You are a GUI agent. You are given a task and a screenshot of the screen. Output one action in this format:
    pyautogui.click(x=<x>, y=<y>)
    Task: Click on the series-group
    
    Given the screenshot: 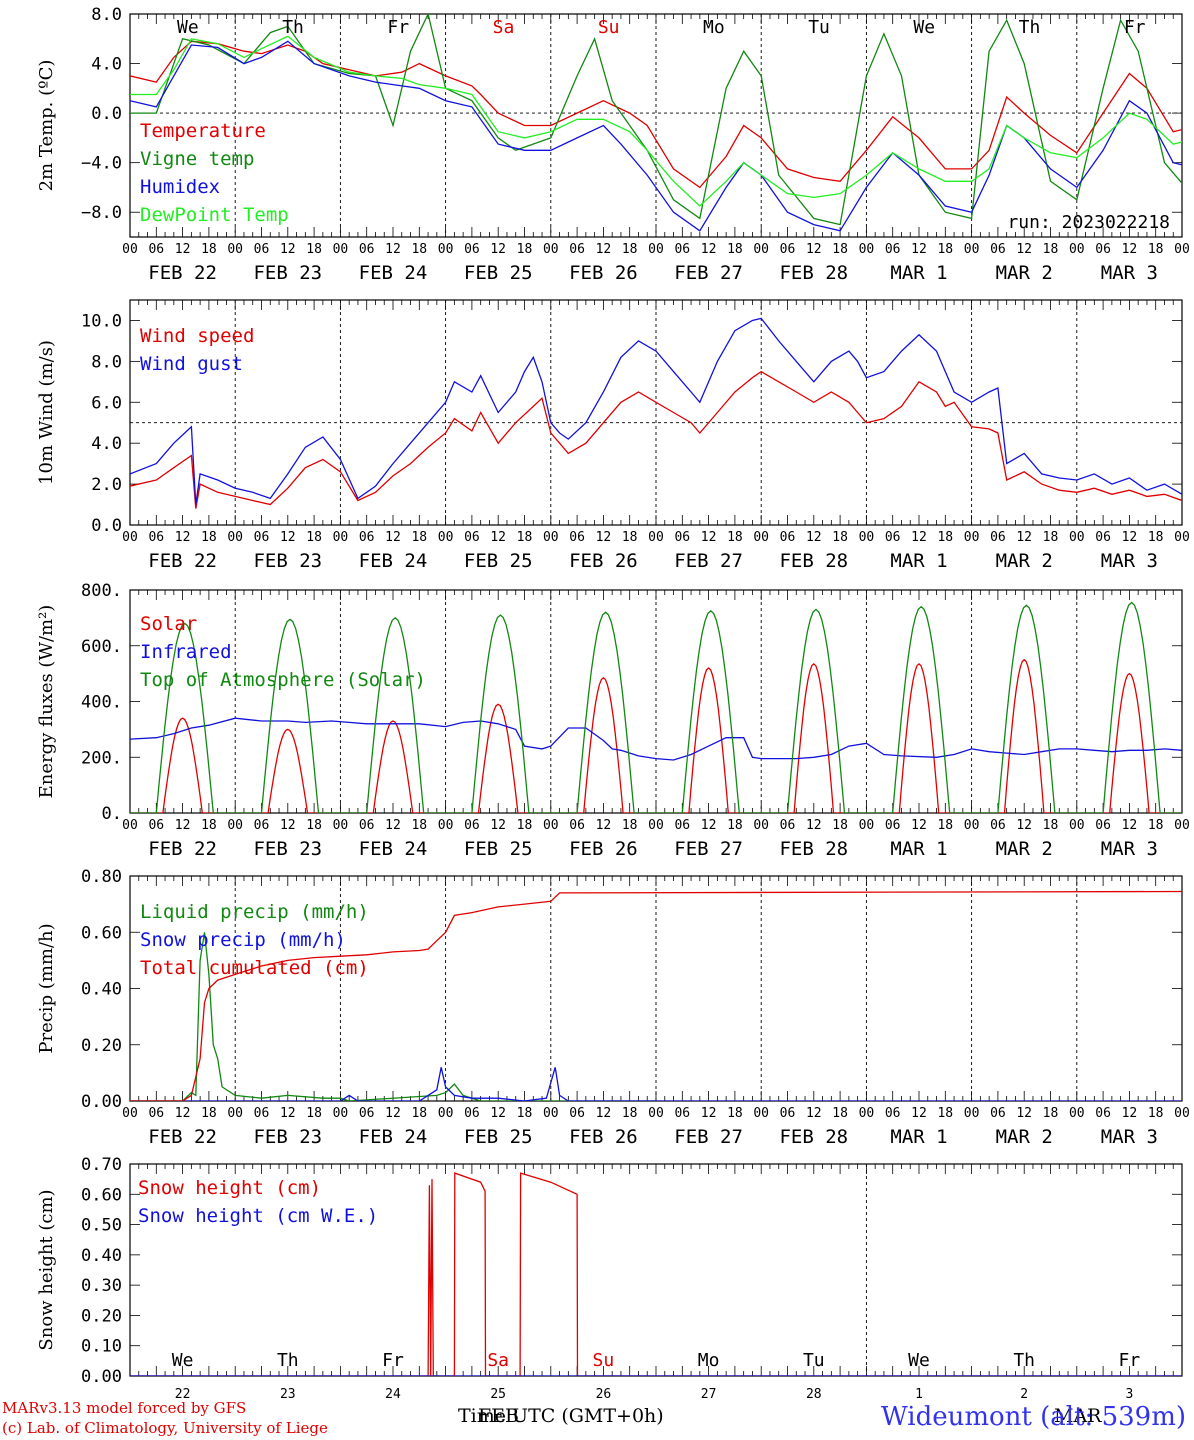 What is the action you would take?
    pyautogui.click(x=656, y=123)
    